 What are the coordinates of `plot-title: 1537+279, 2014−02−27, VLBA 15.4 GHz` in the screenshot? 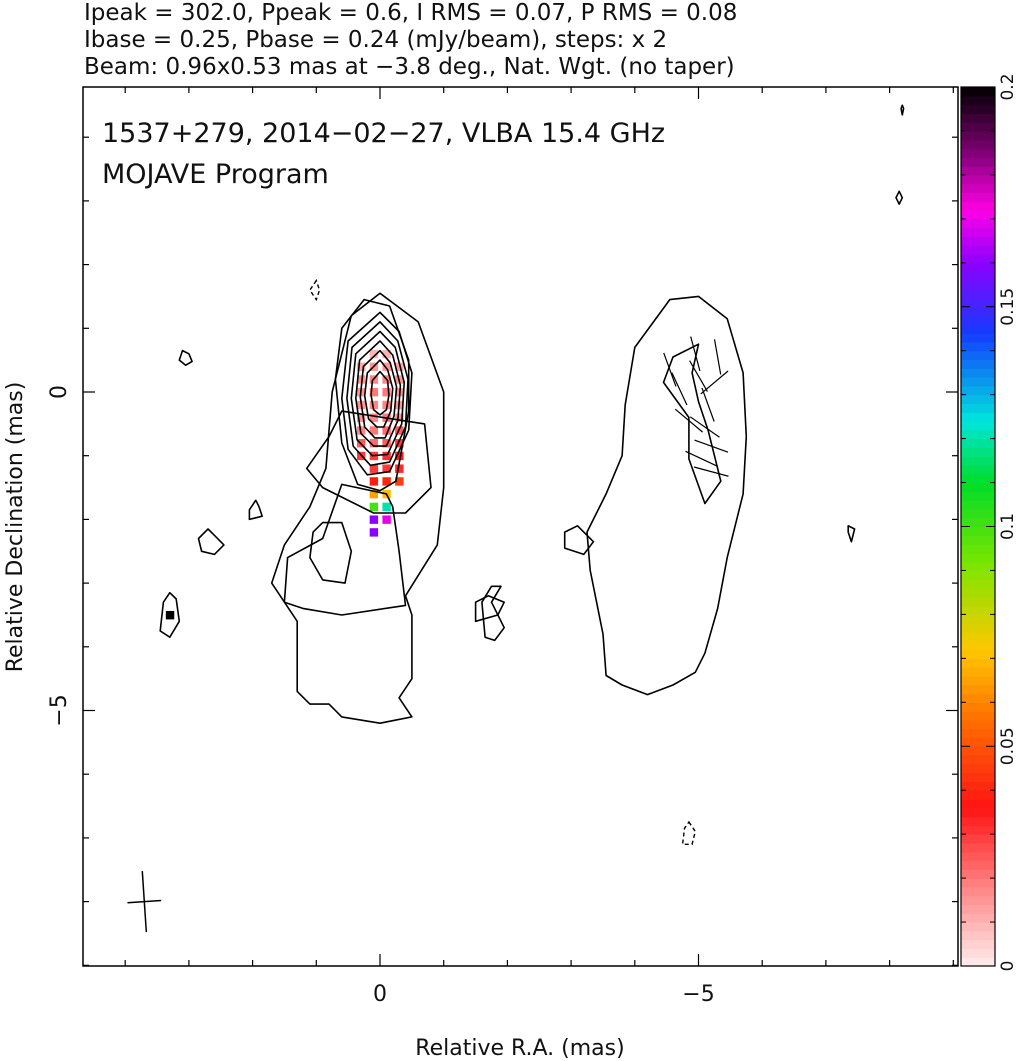 It's located at (383, 133).